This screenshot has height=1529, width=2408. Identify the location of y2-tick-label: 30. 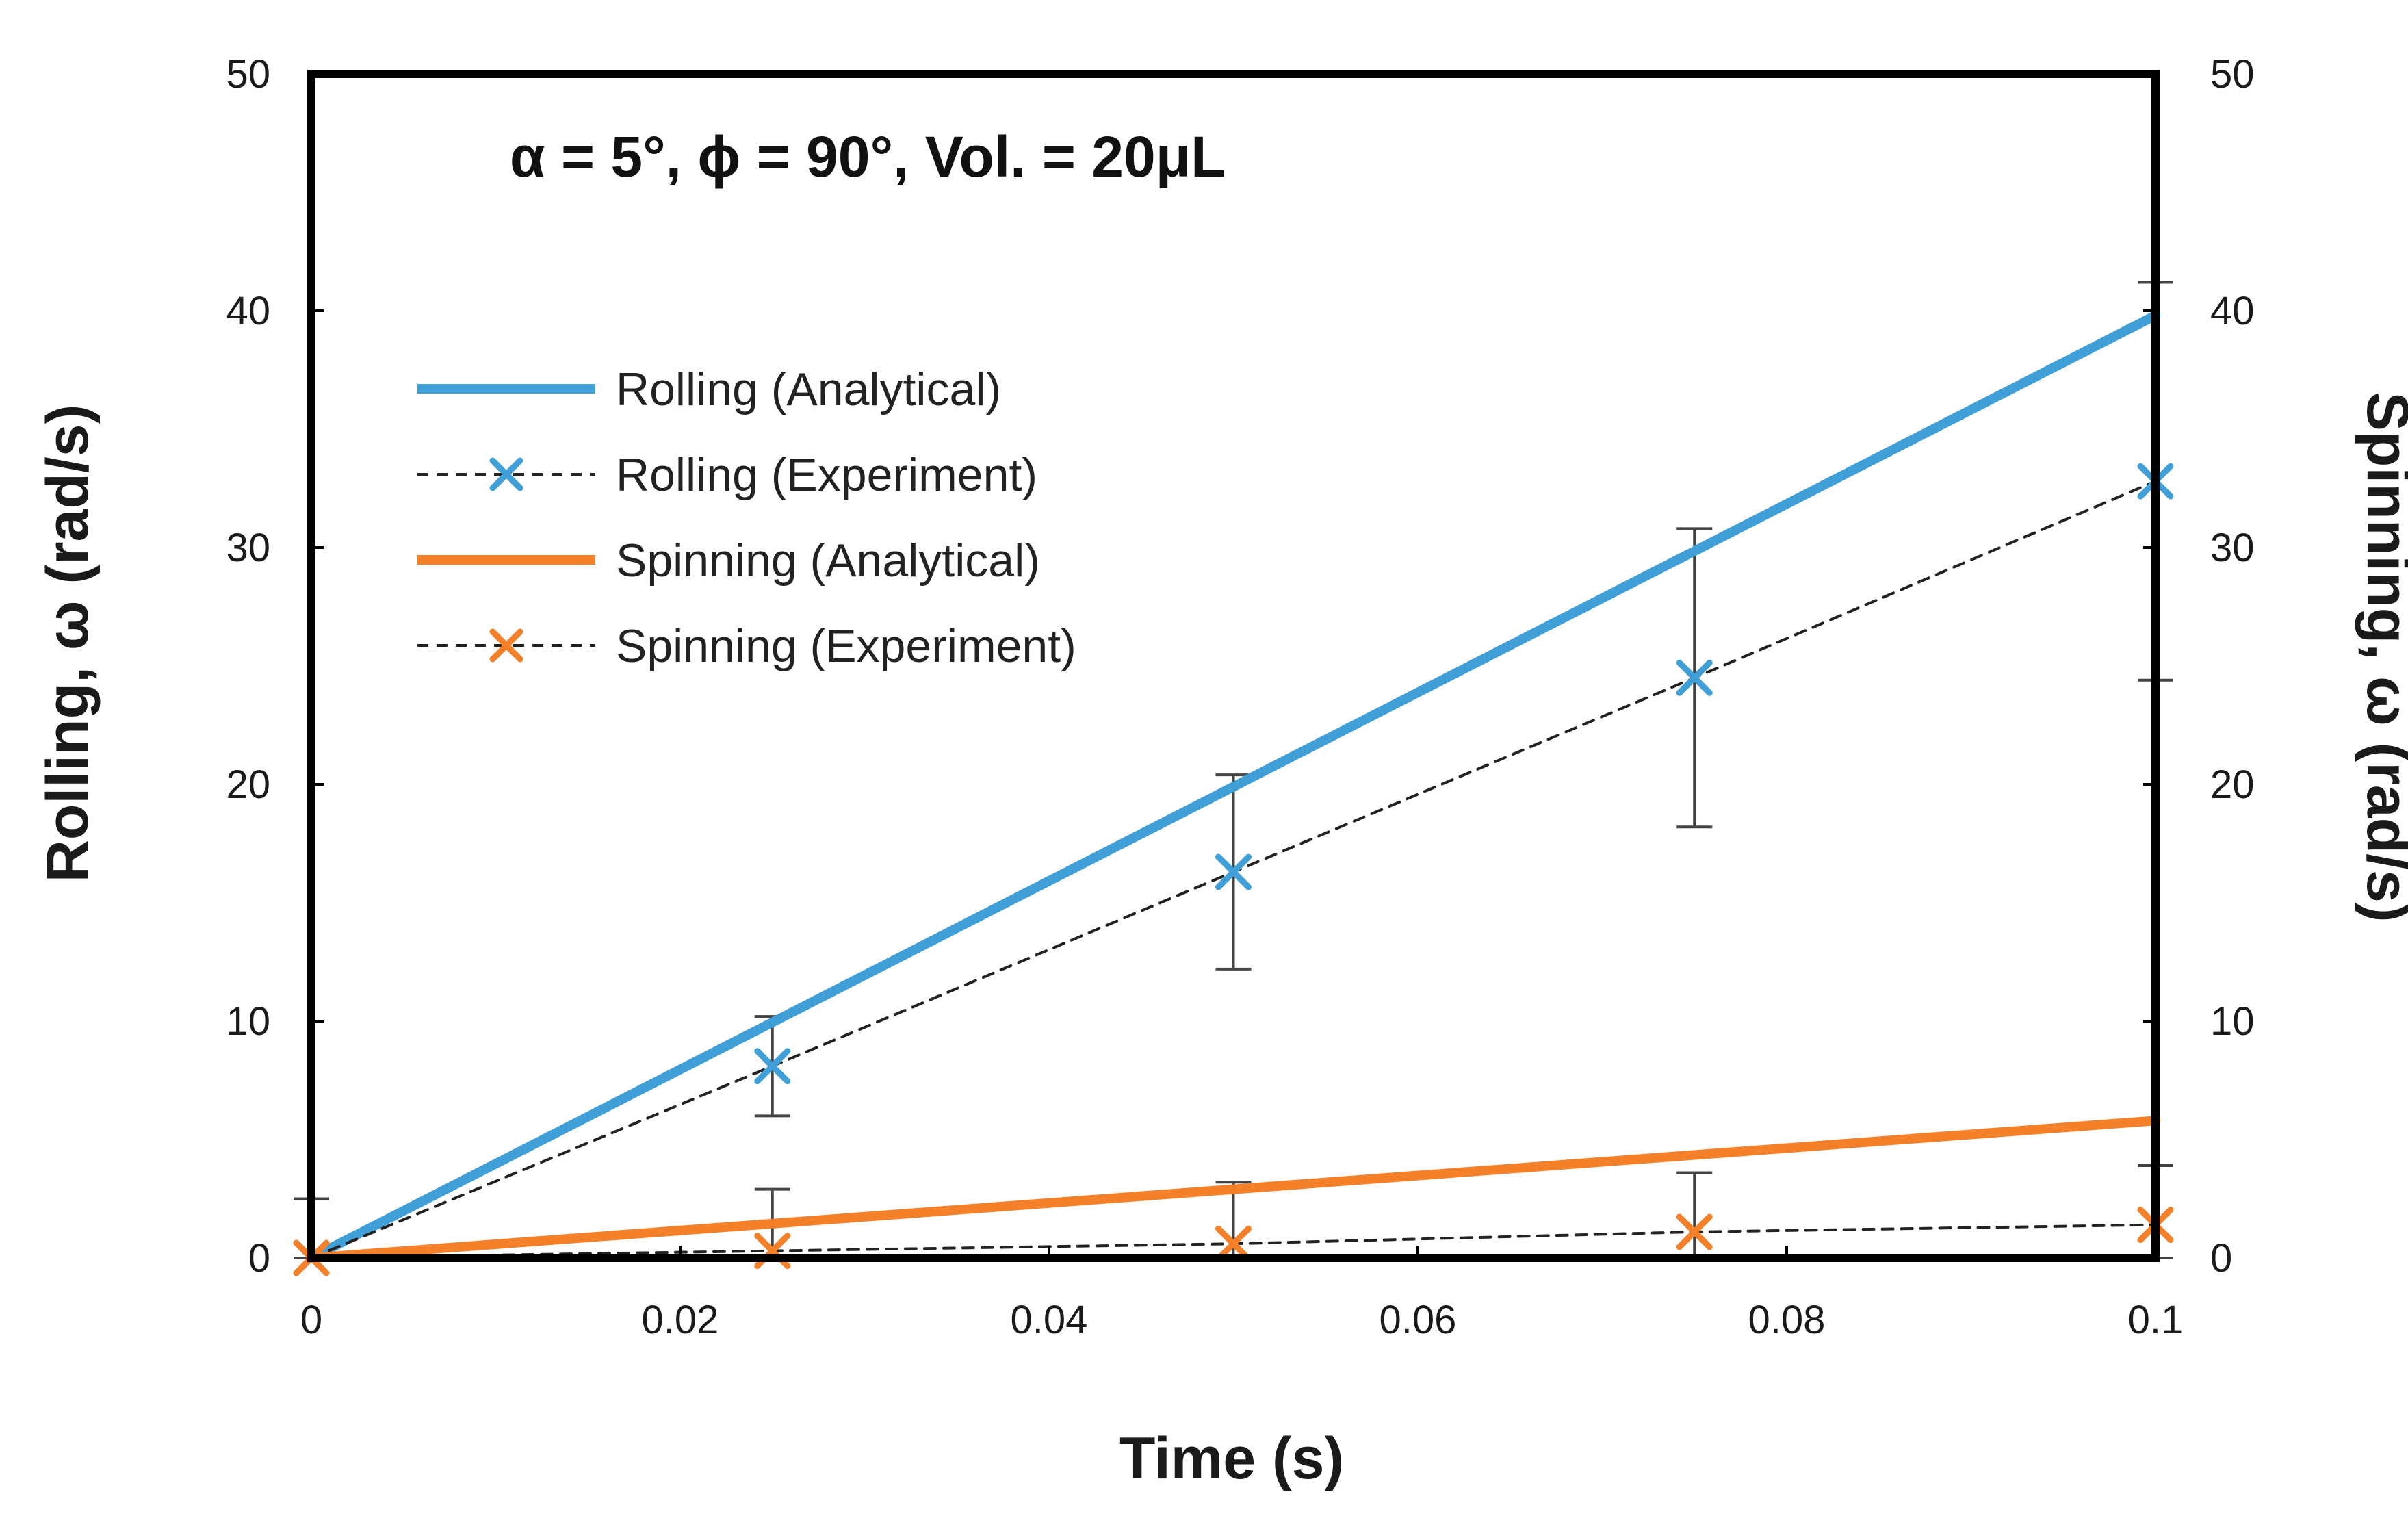
(2232, 548).